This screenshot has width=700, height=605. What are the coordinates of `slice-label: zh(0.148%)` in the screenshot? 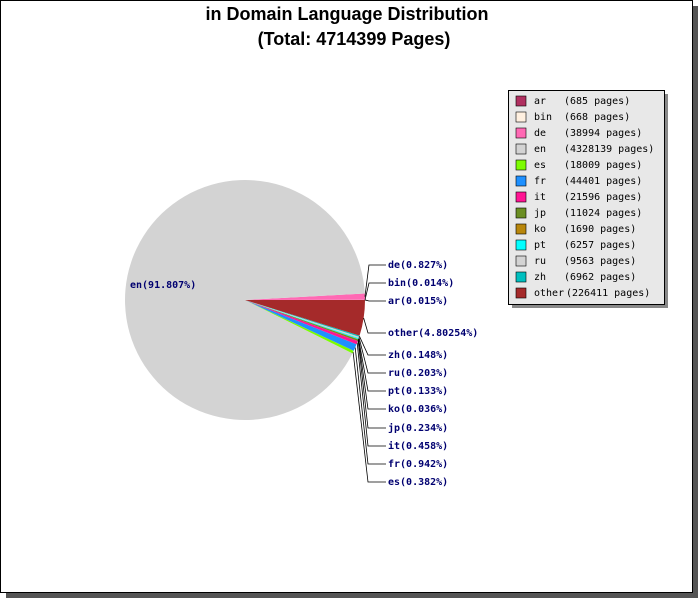 It's located at (418, 355).